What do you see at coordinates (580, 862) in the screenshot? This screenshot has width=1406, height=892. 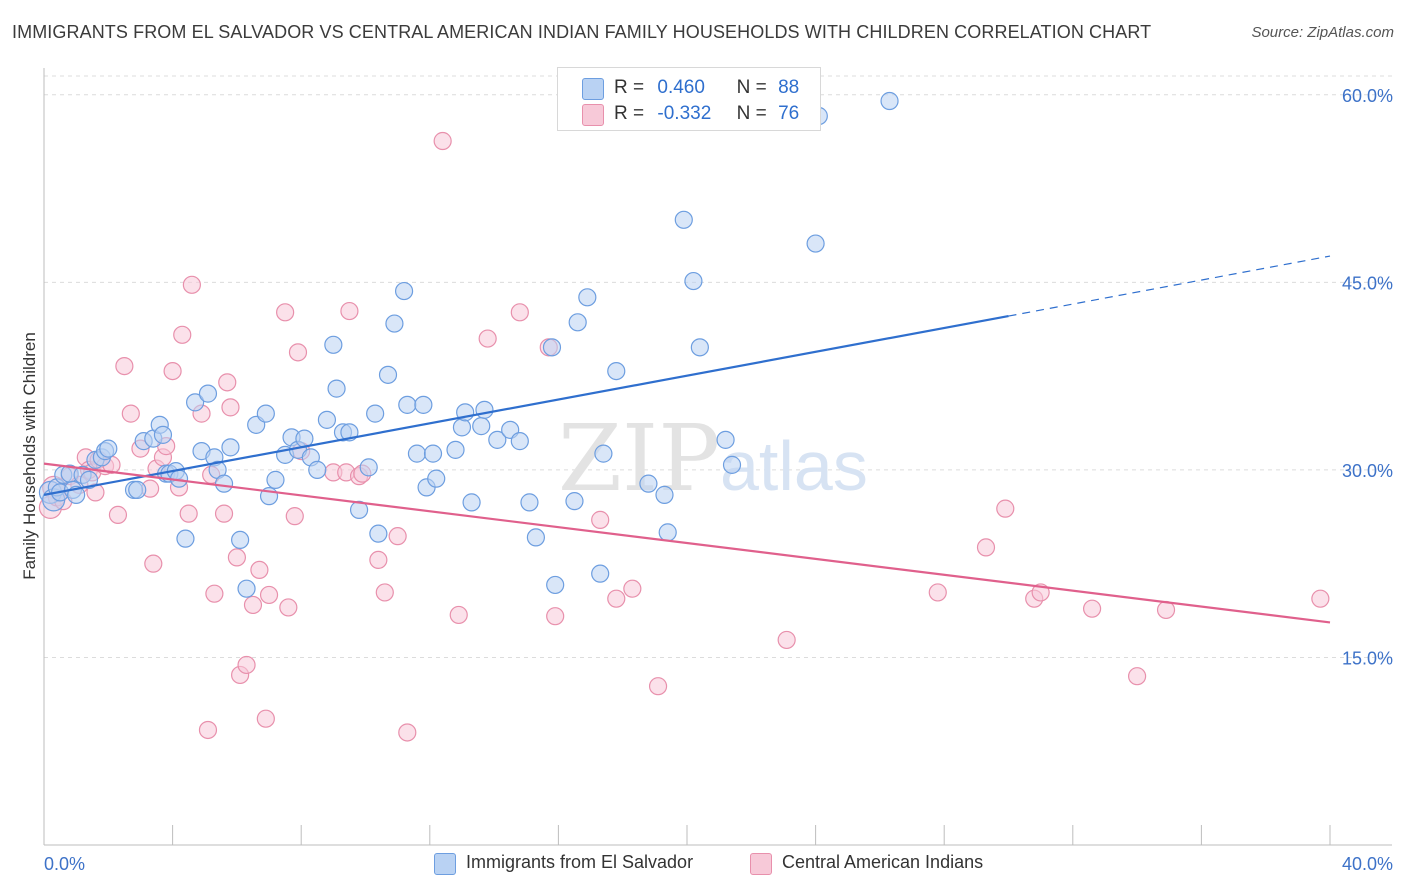 I see `legend-label-el-salvador: Immigrants from El Salvador` at bounding box center [580, 862].